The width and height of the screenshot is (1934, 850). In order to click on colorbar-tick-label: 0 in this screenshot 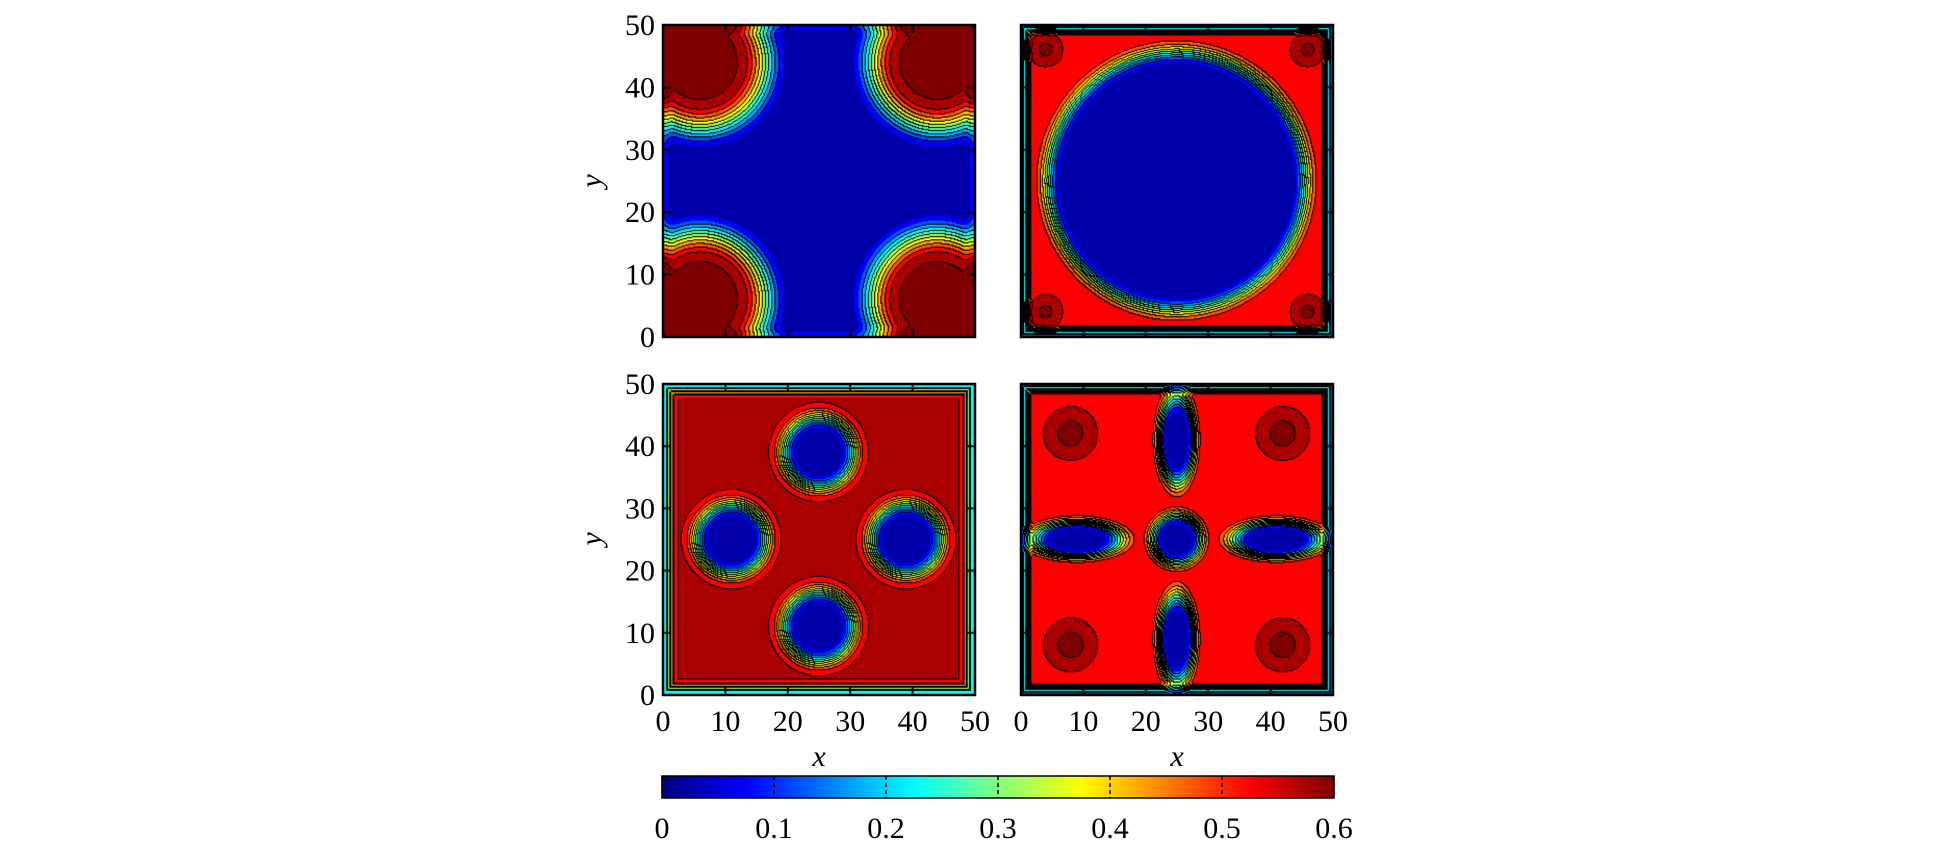, I will do `click(662, 828)`.